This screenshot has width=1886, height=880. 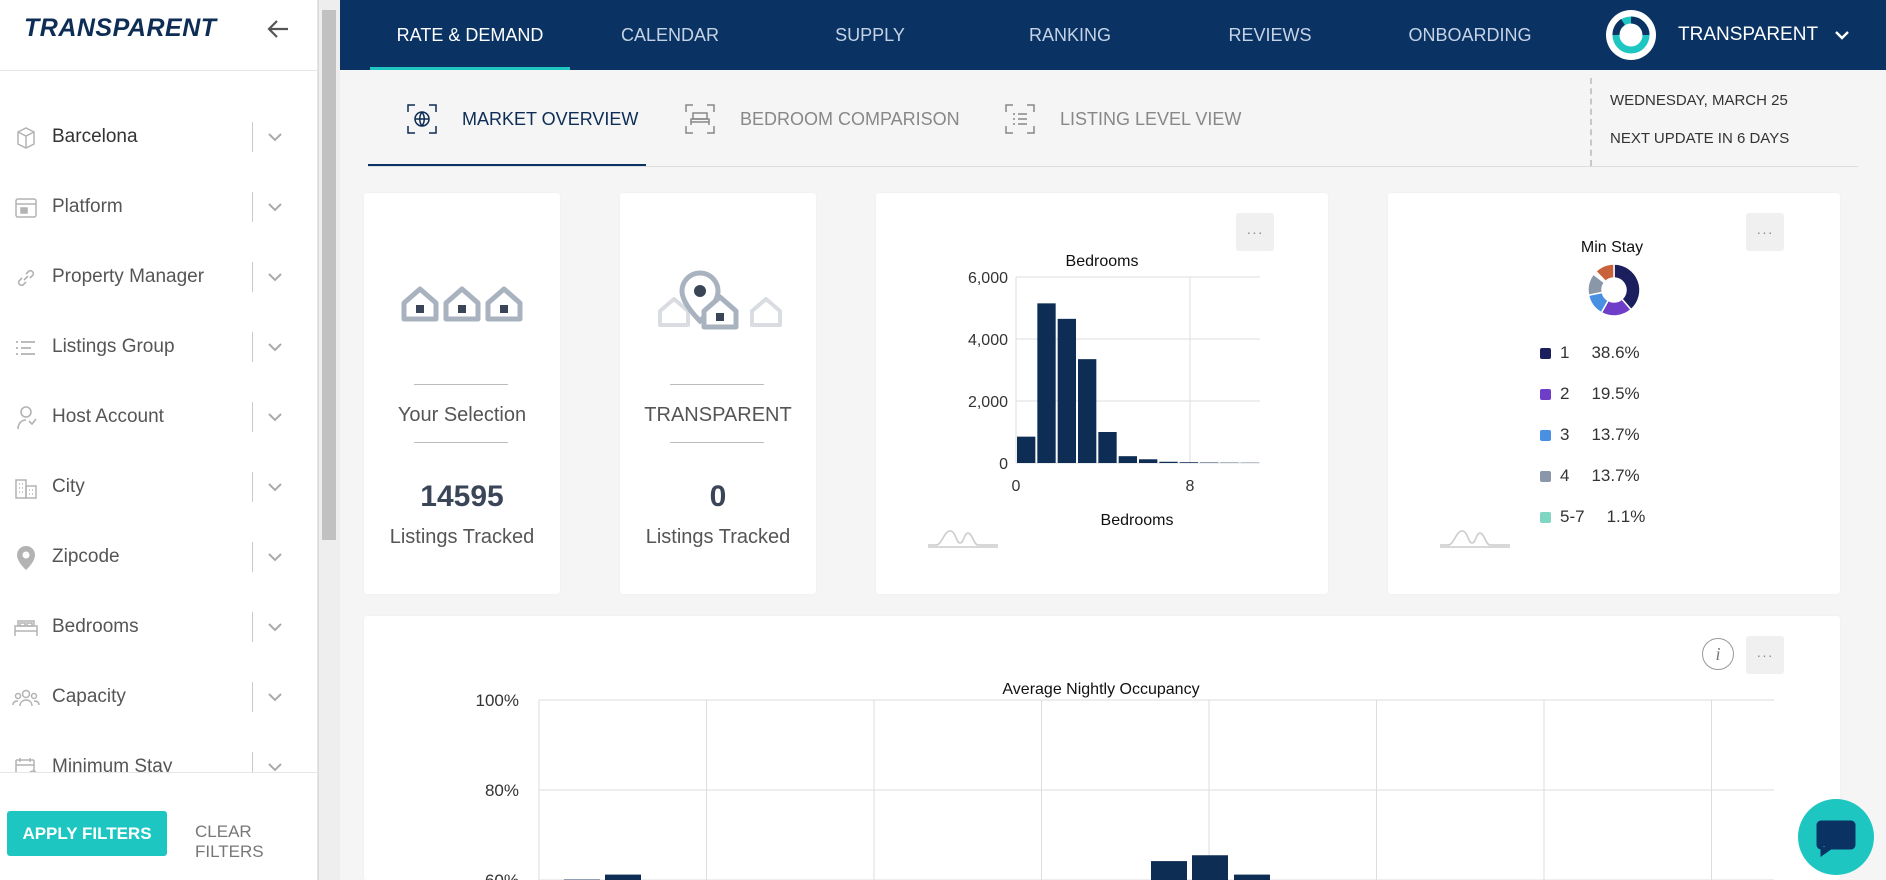 What do you see at coordinates (822, 119) in the screenshot?
I see `tab-bedroom-comparison: BEDROOM COMPARISON` at bounding box center [822, 119].